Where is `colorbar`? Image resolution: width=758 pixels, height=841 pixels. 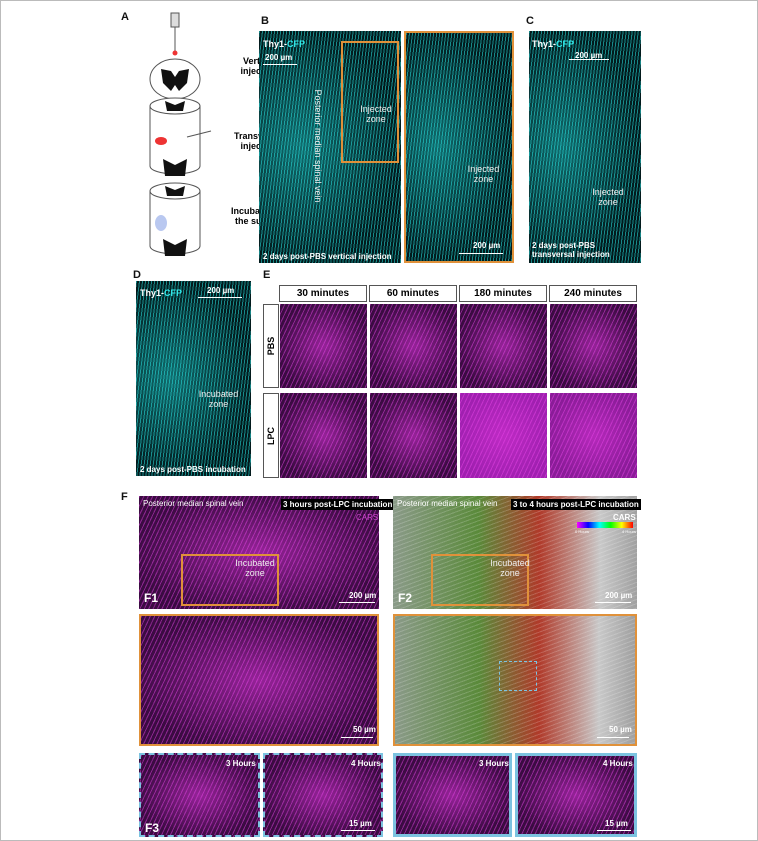 colorbar is located at coordinates (605, 525).